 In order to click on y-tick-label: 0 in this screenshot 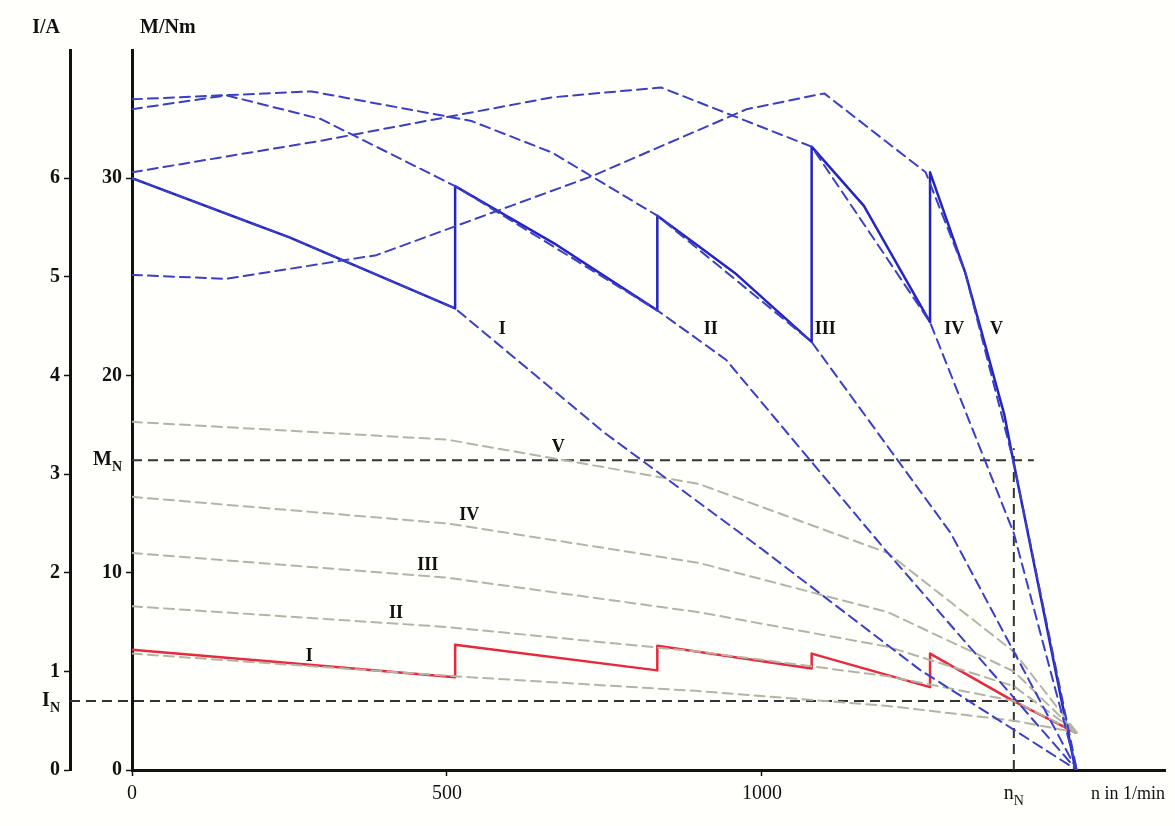, I will do `click(55, 768)`.